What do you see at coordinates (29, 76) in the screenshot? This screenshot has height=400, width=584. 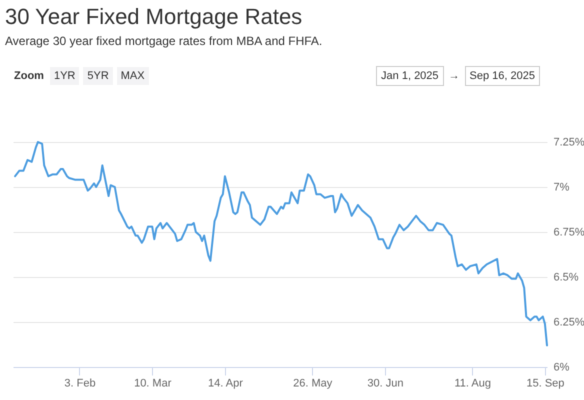 I see `text: Zoom` at bounding box center [29, 76].